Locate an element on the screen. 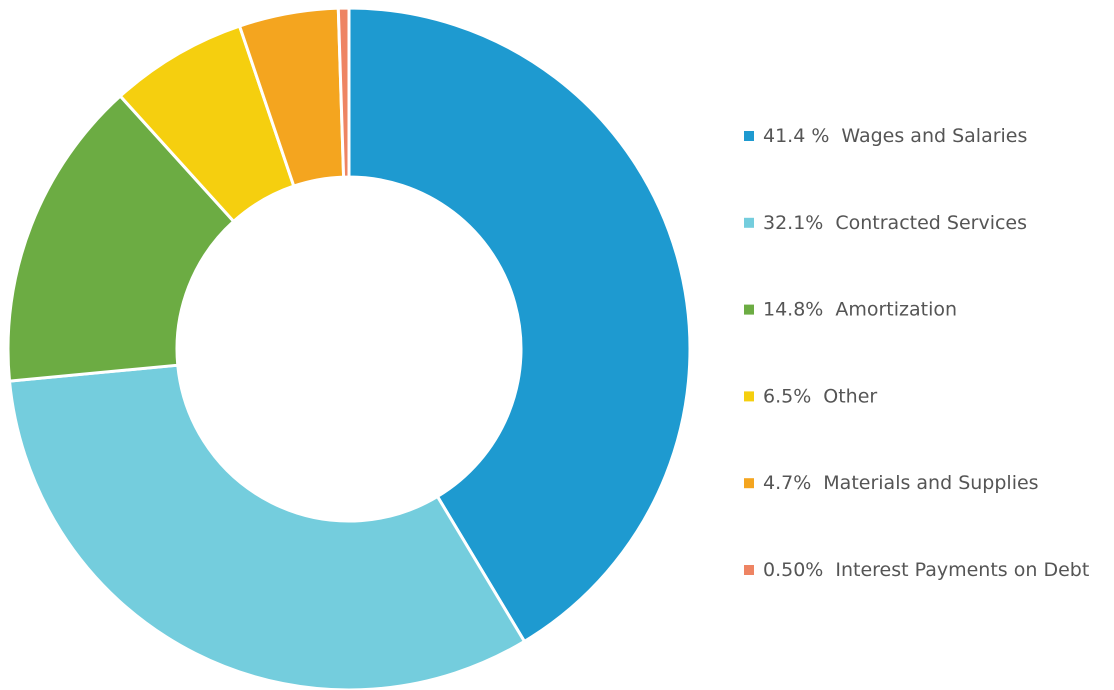 The image size is (1114, 690). legend-value: 4.7% is located at coordinates (787, 483).